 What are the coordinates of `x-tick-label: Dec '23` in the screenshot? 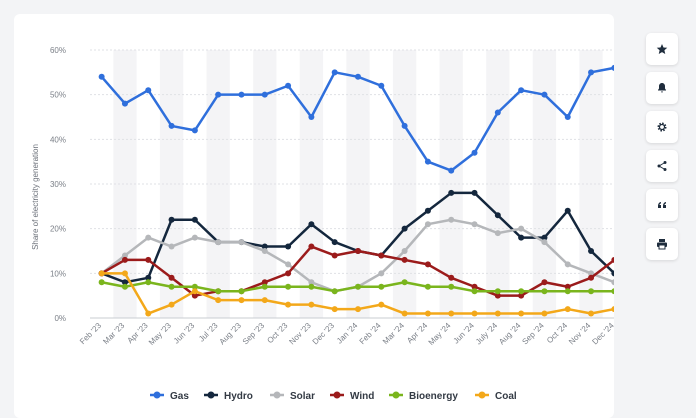 It's located at (324, 334).